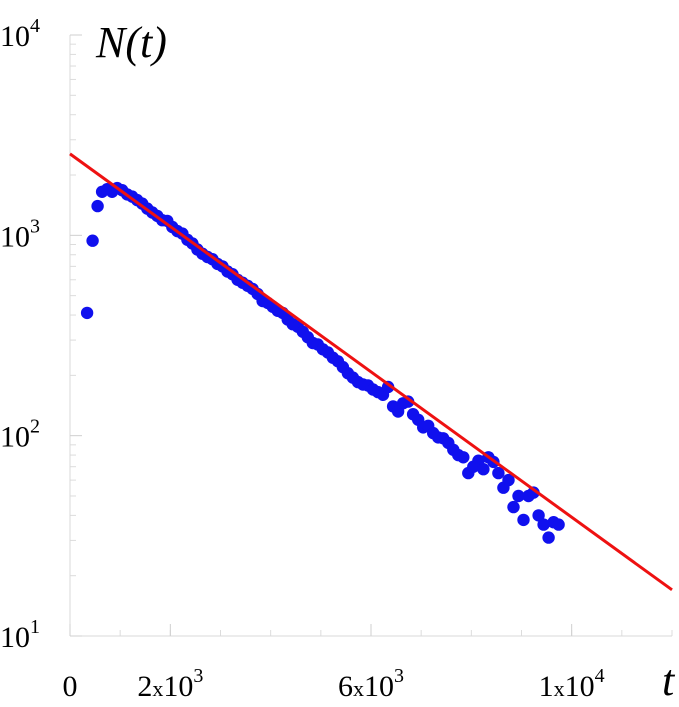 The width and height of the screenshot is (679, 707). I want to click on x-minor-ticks, so click(396, 633).